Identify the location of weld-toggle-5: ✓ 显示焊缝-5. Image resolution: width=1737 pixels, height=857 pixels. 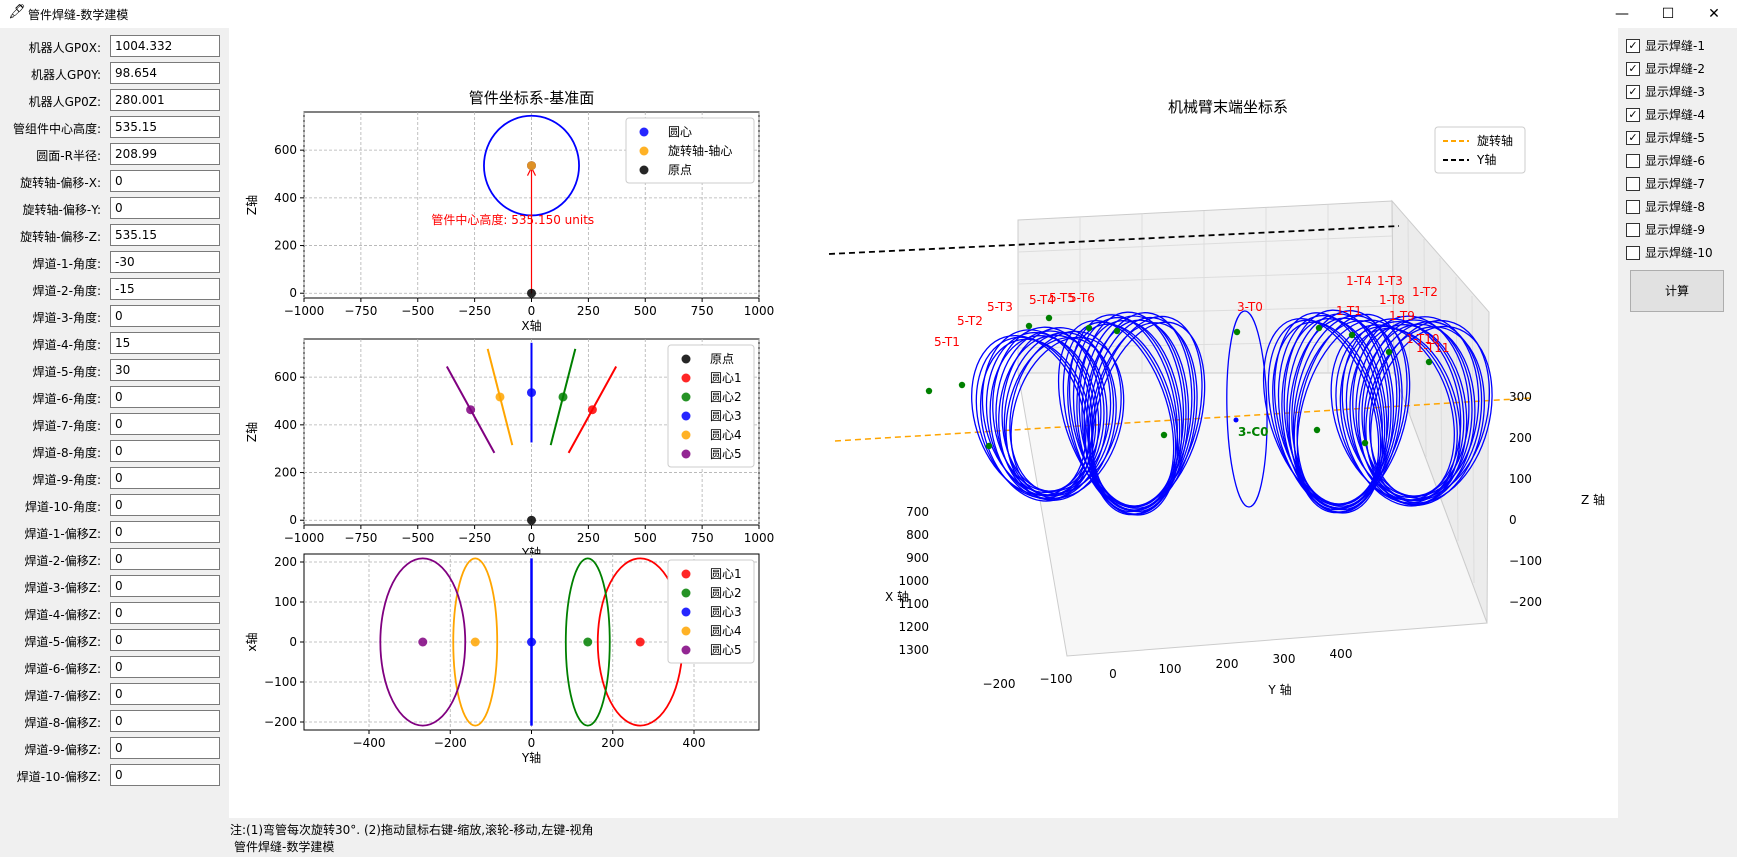
(1665, 139).